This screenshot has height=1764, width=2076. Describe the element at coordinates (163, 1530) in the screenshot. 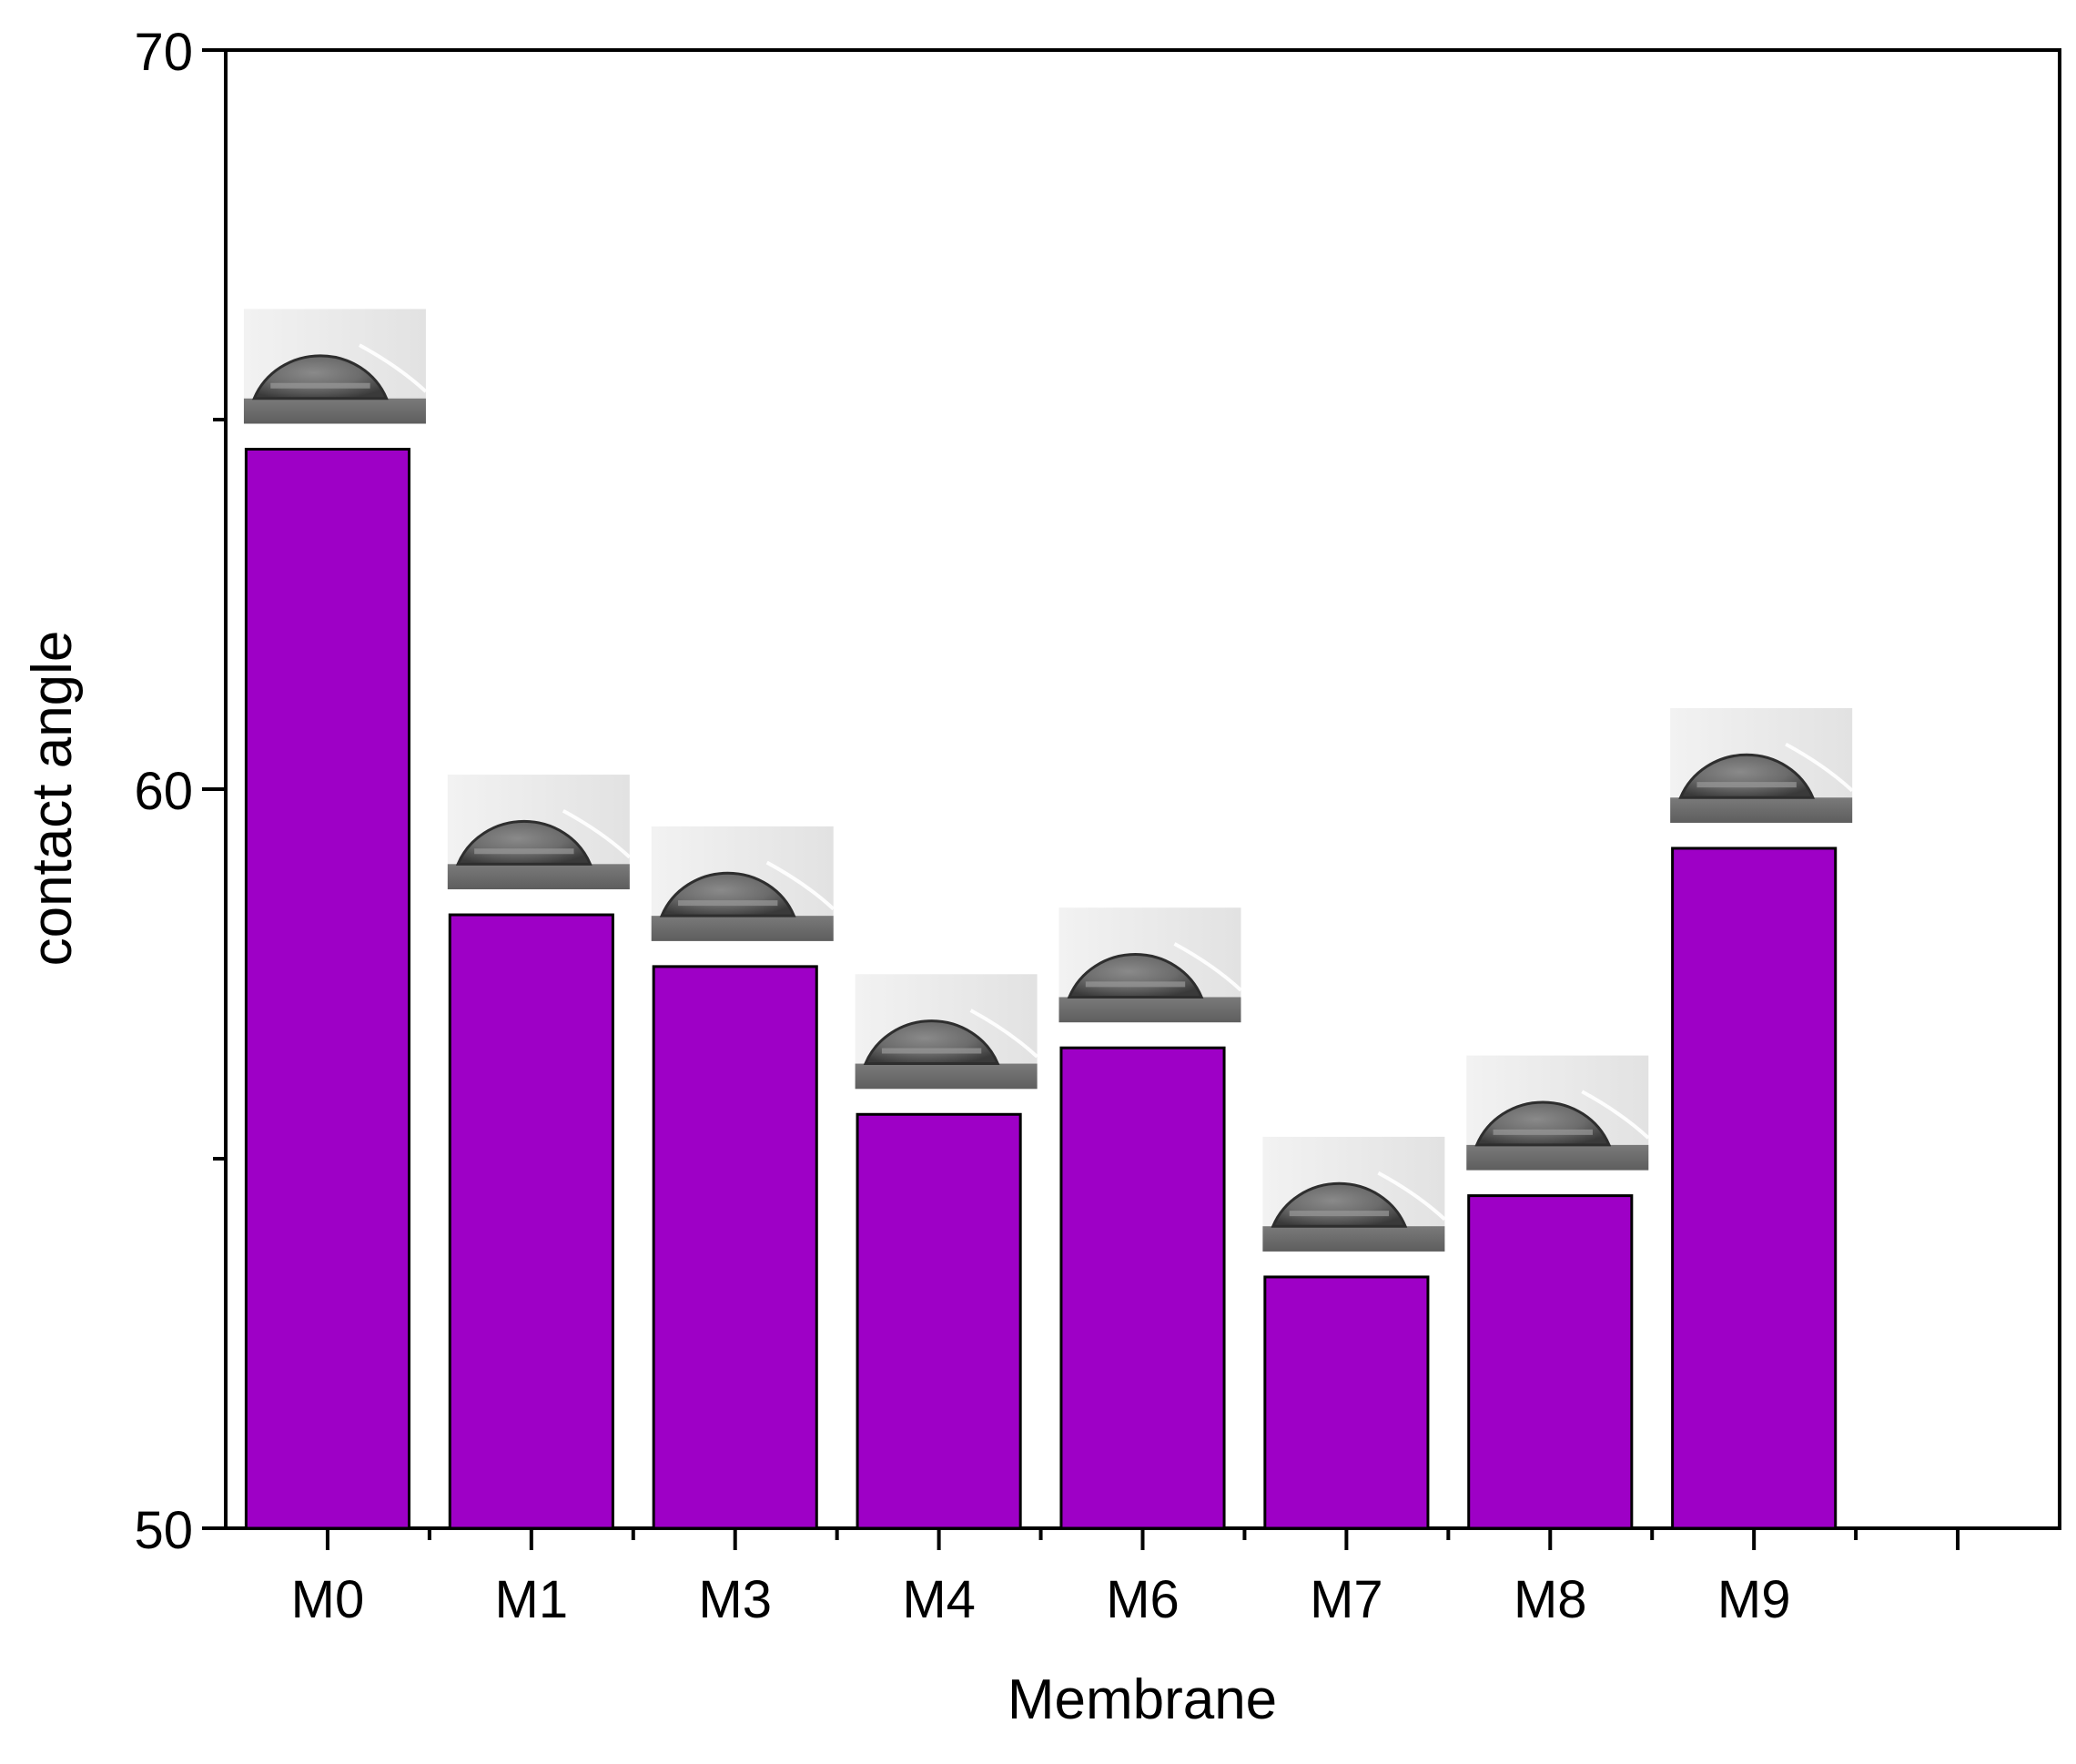

I see `y-tick-label: 50` at that location.